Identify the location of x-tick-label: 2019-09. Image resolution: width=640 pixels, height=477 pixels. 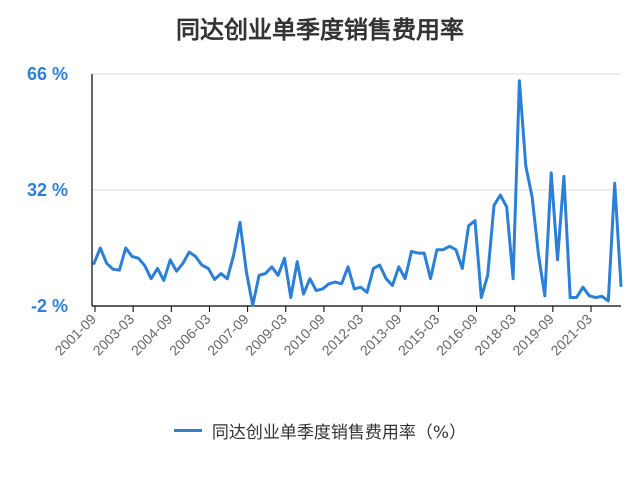
(533, 335).